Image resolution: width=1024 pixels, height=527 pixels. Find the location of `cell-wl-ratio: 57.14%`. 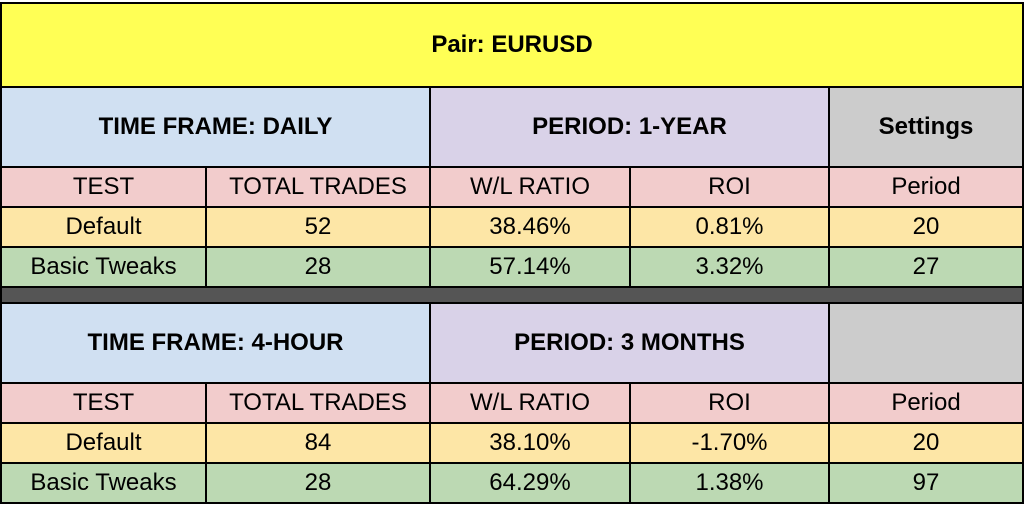

cell-wl-ratio: 57.14% is located at coordinates (530, 267).